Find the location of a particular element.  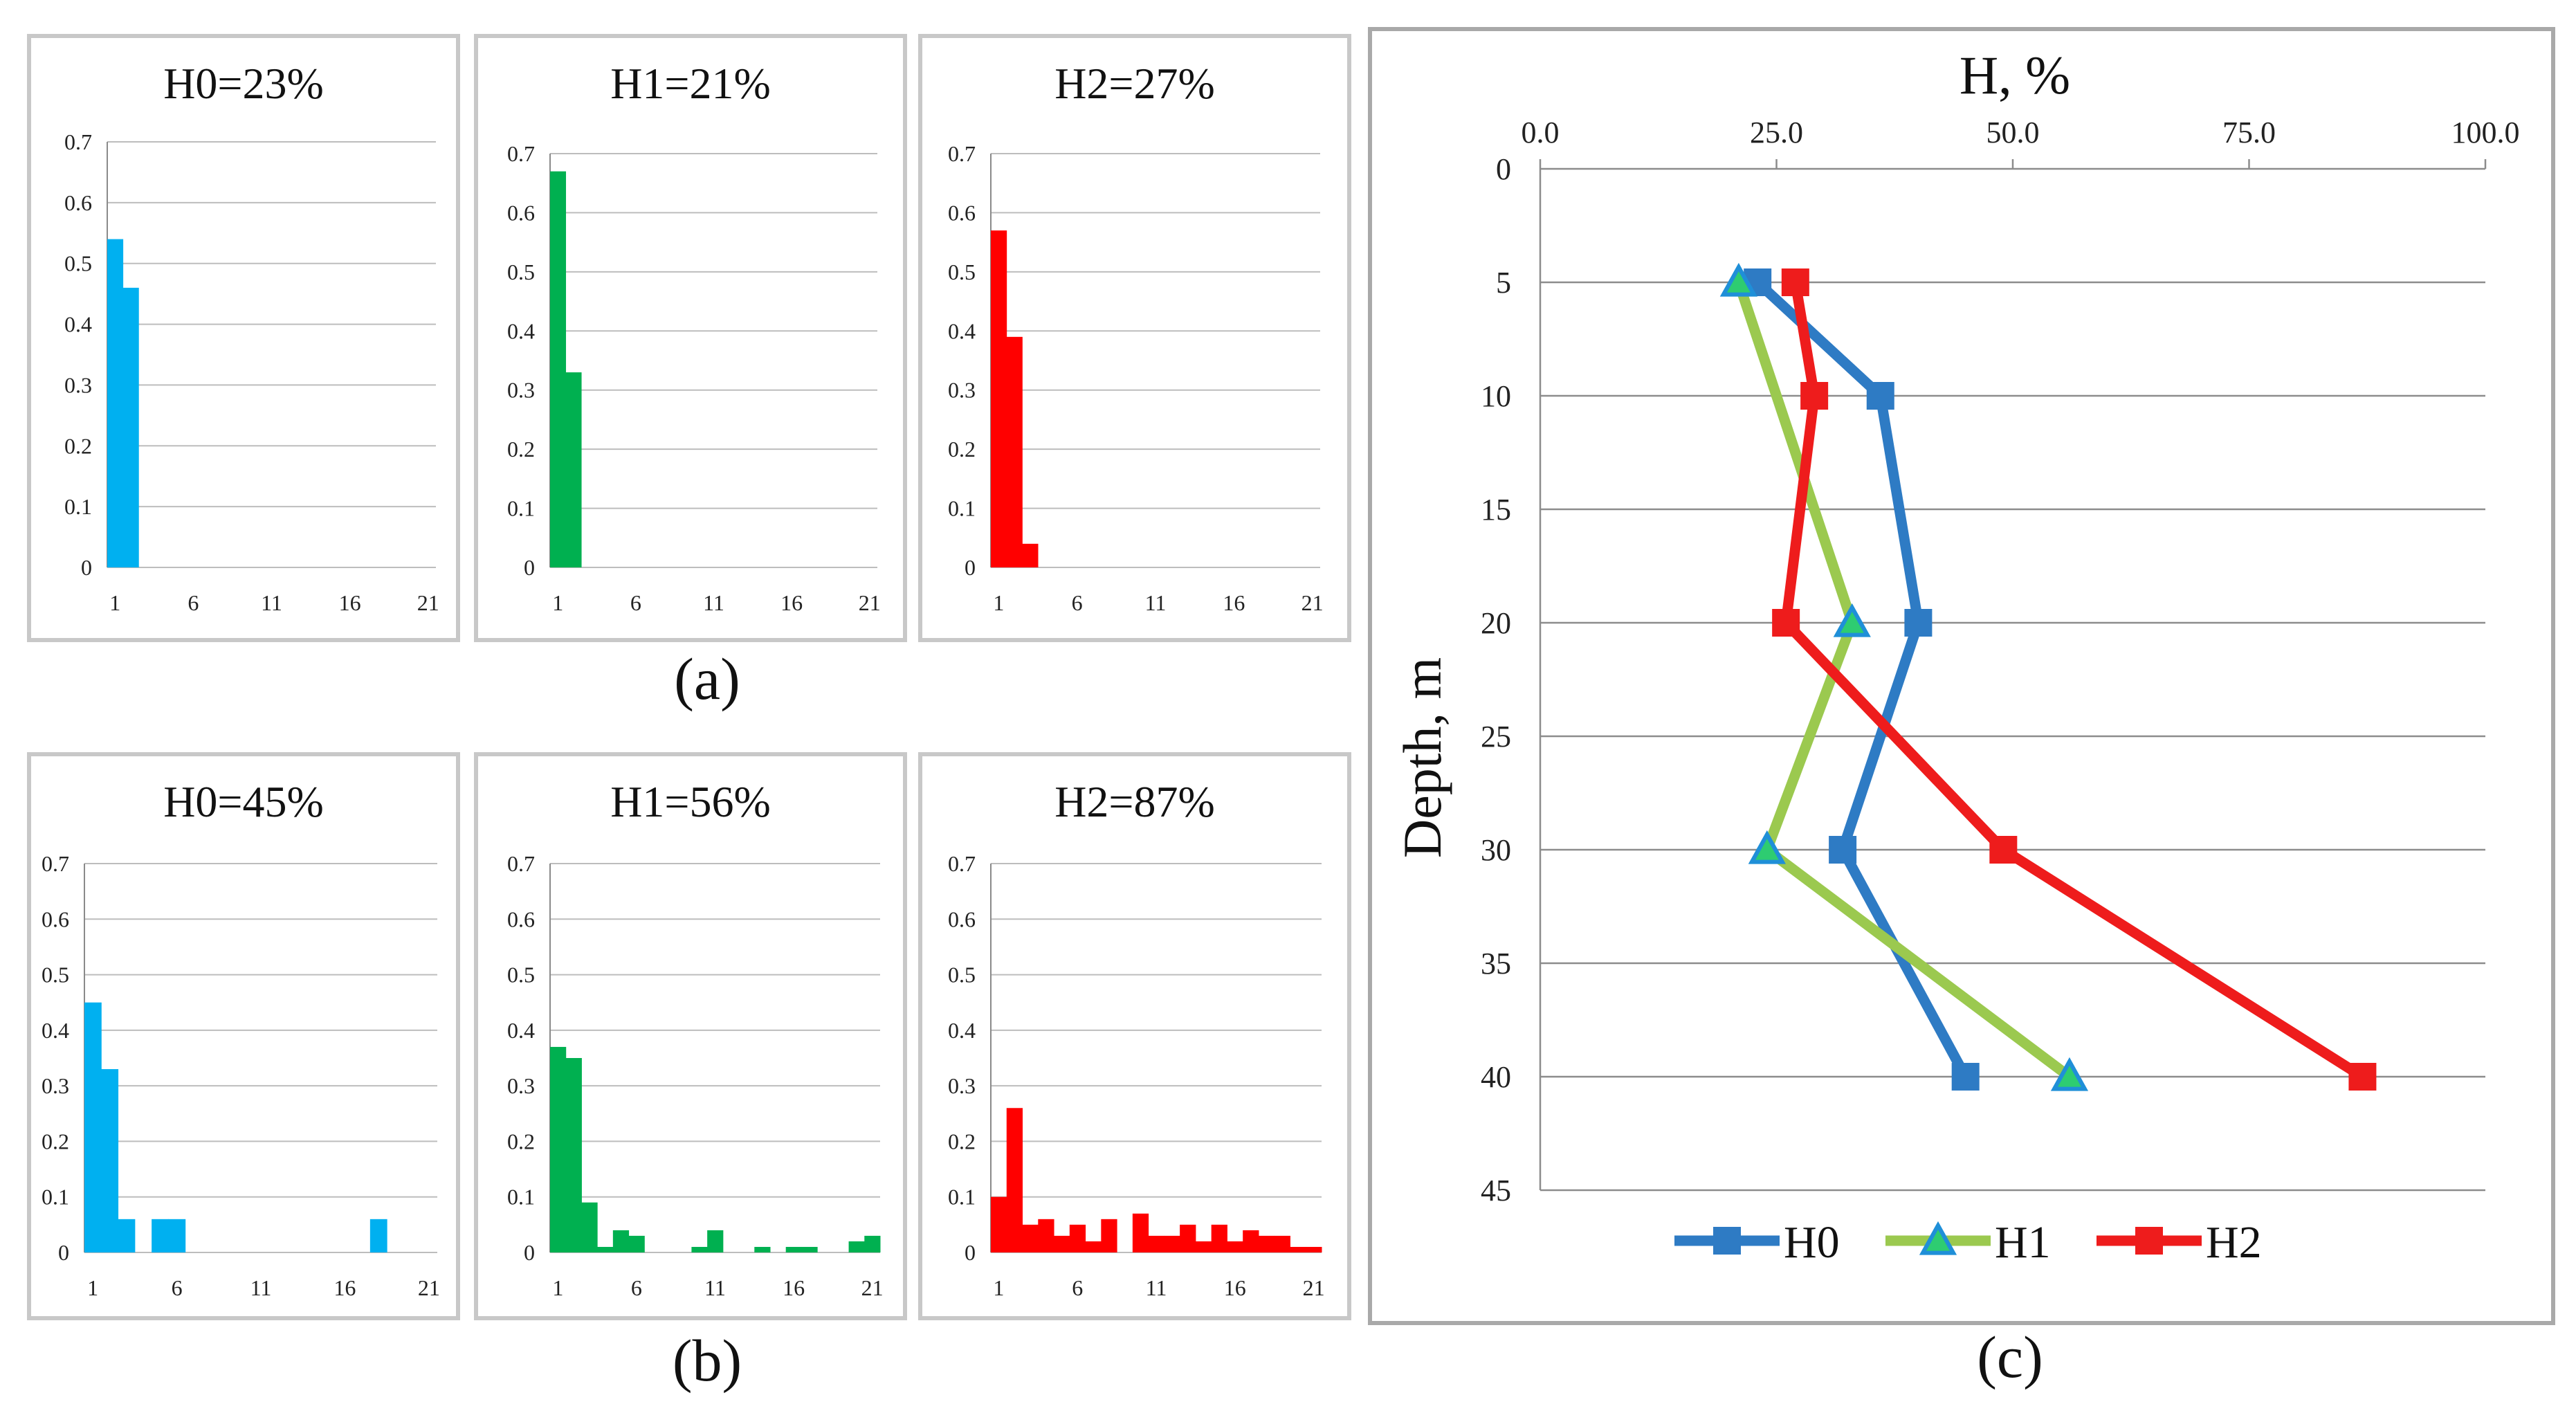

histogram-b-1: H1=56%00.10.20.30.40.50.60.71 6 11 16 21 is located at coordinates (690, 1036).